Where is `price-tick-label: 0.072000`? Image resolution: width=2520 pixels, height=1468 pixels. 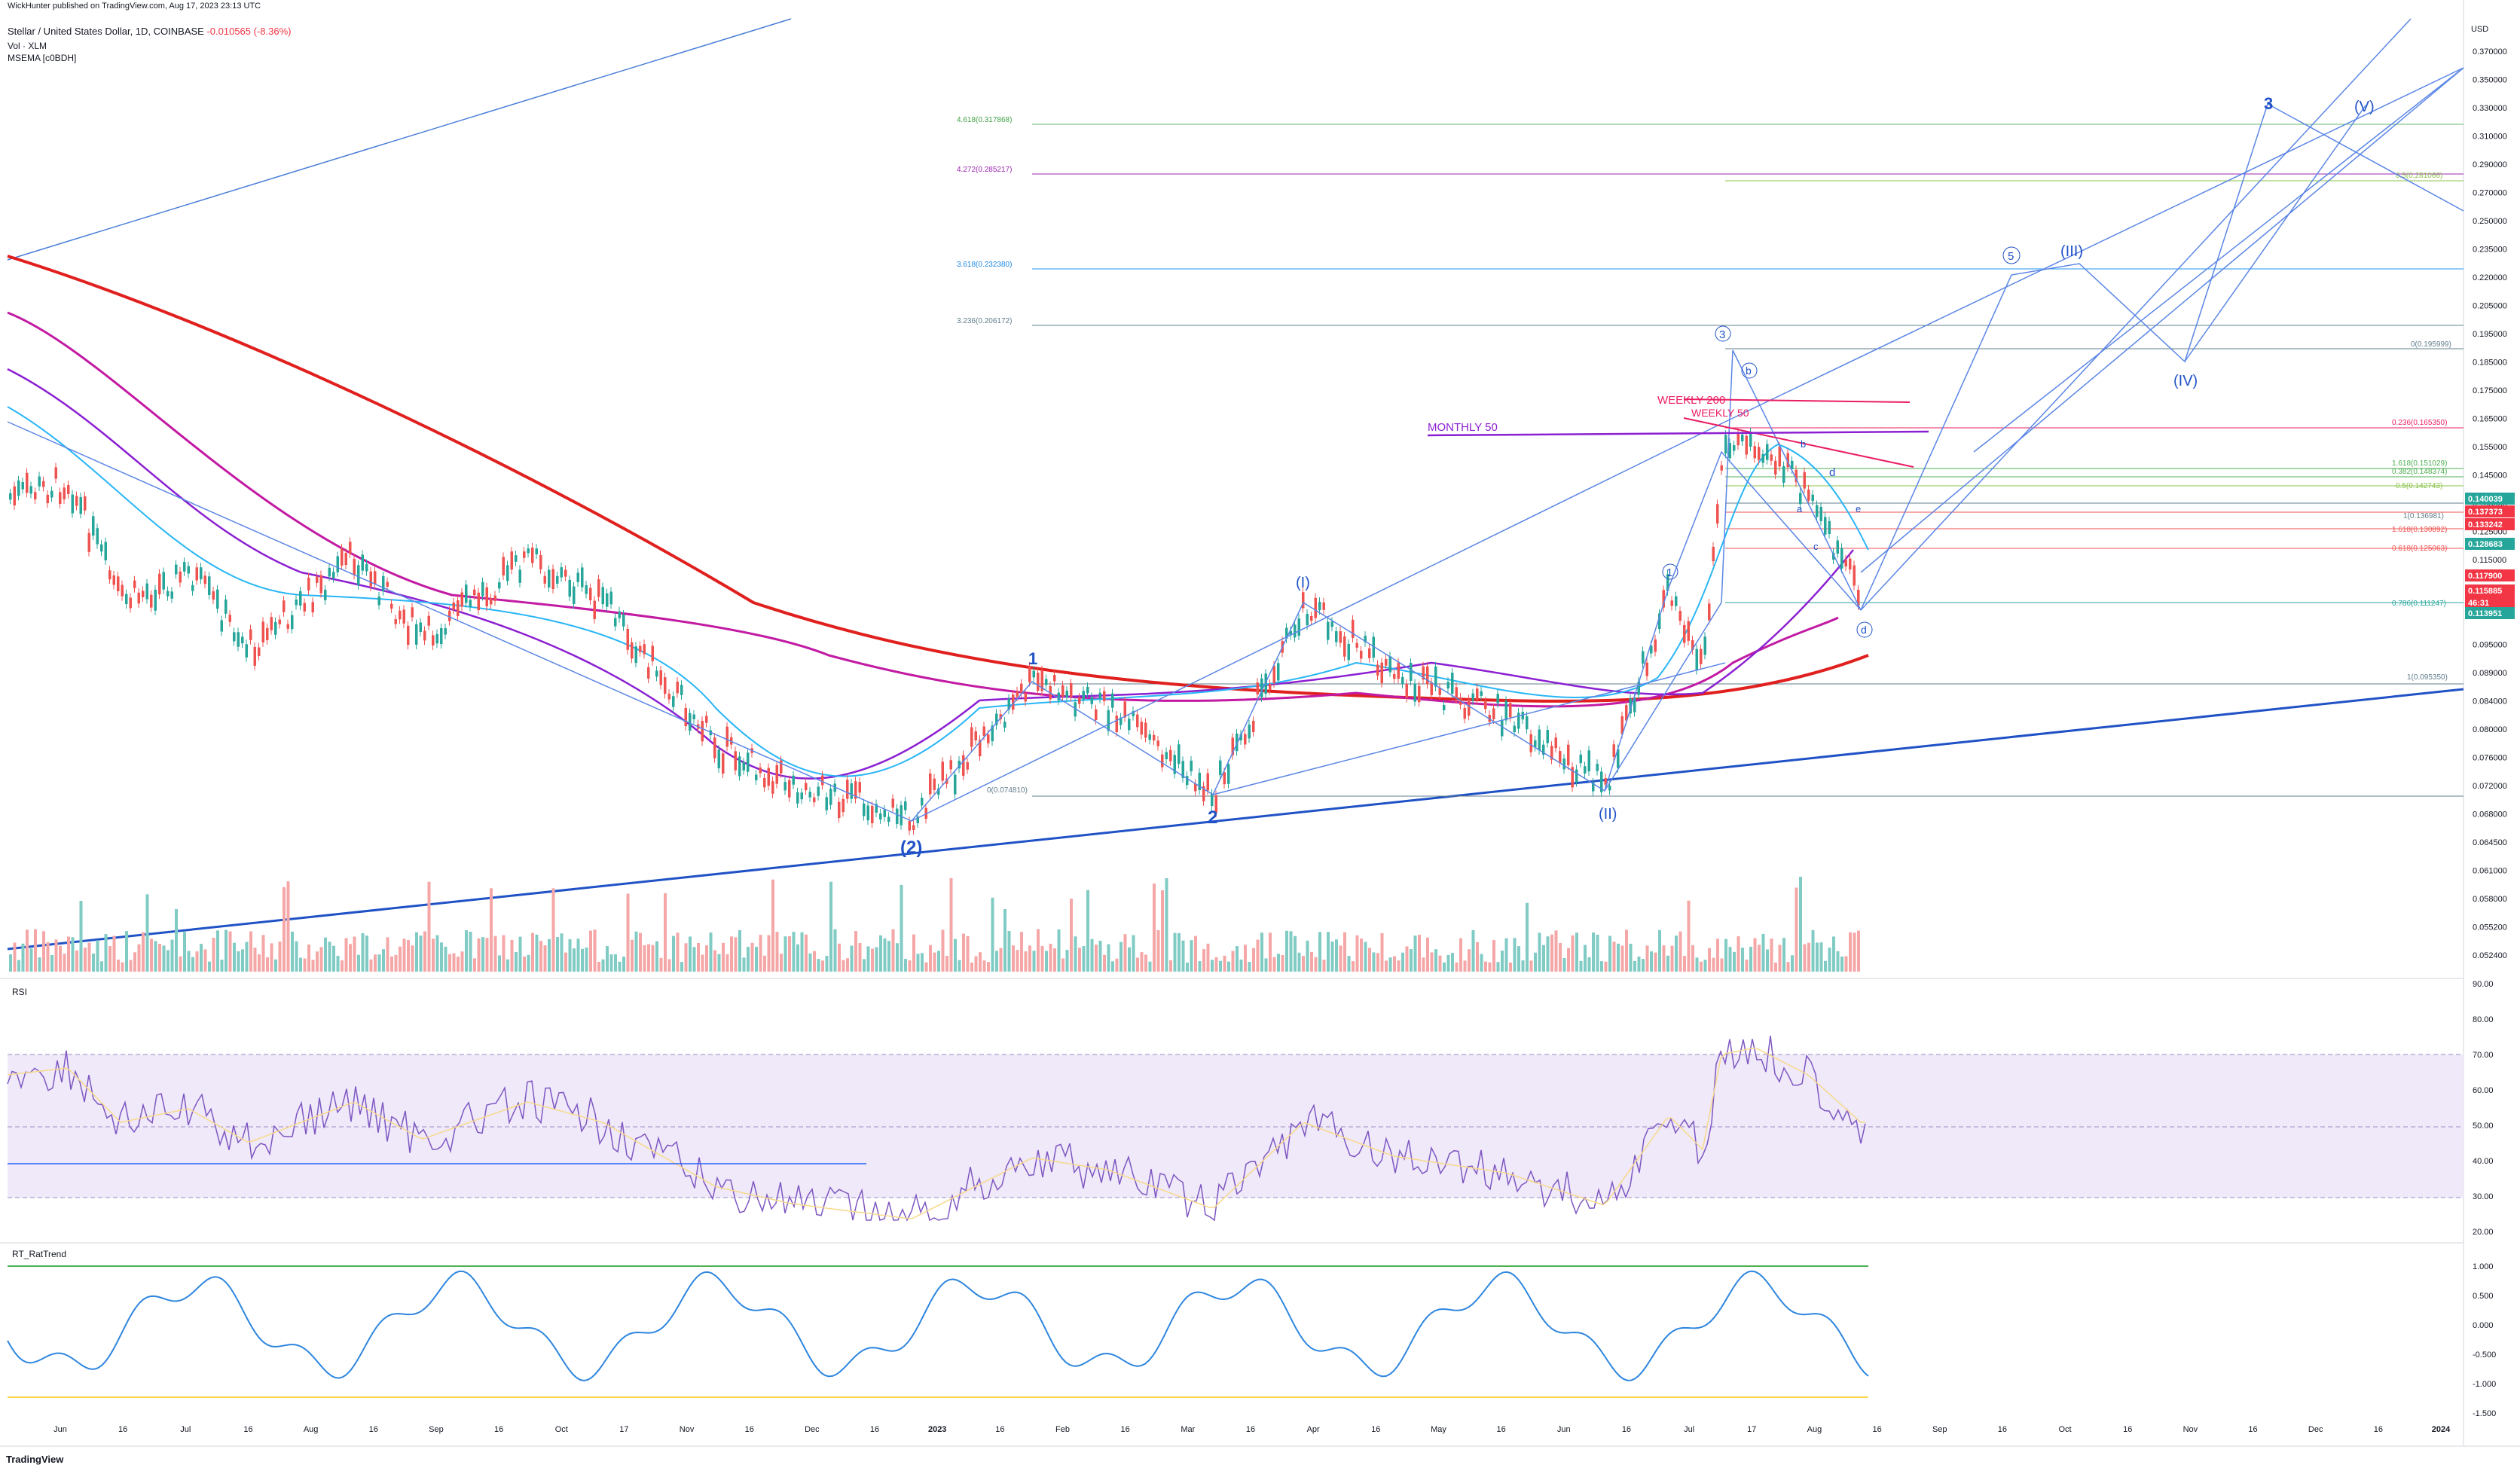
price-tick-label: 0.072000 is located at coordinates (2490, 787).